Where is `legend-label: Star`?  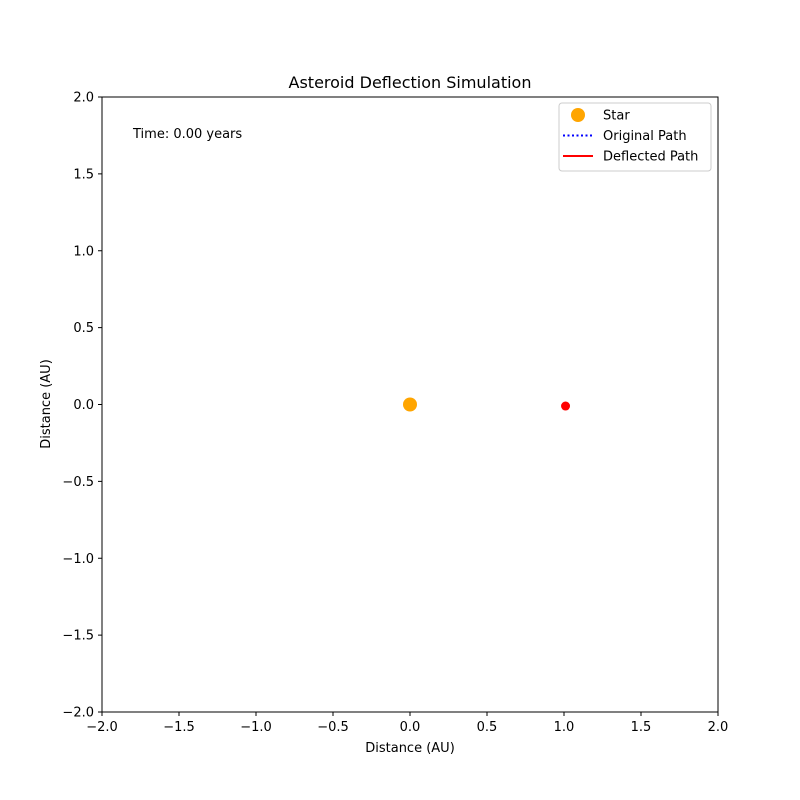 legend-label: Star is located at coordinates (616, 116).